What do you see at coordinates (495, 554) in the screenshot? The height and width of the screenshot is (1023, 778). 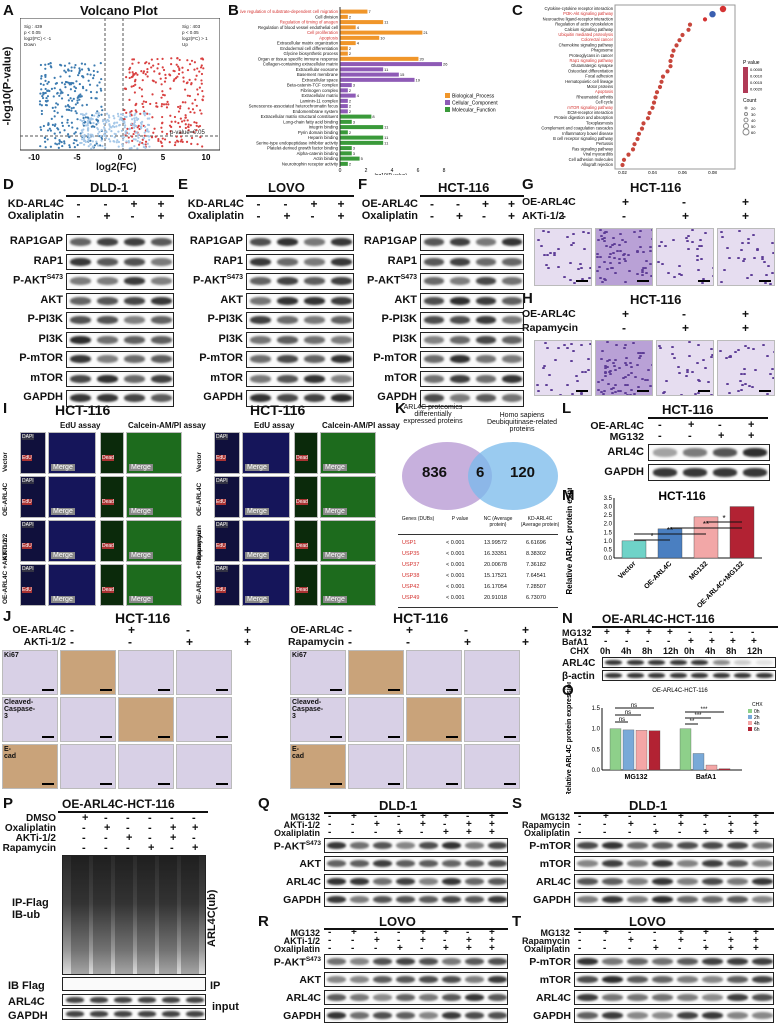 I see `table-cell: 16.33351` at bounding box center [495, 554].